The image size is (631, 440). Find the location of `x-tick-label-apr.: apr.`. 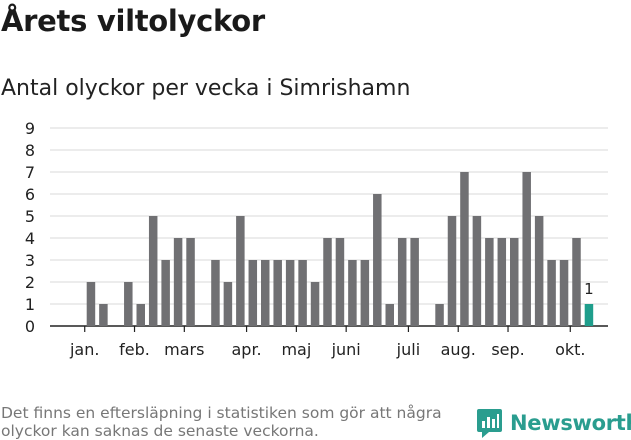

x-tick-label-apr.: apr. is located at coordinates (246, 349).